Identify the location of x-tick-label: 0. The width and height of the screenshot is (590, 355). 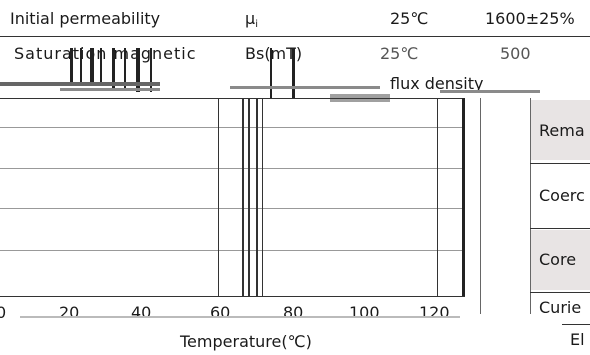
(3, 312).